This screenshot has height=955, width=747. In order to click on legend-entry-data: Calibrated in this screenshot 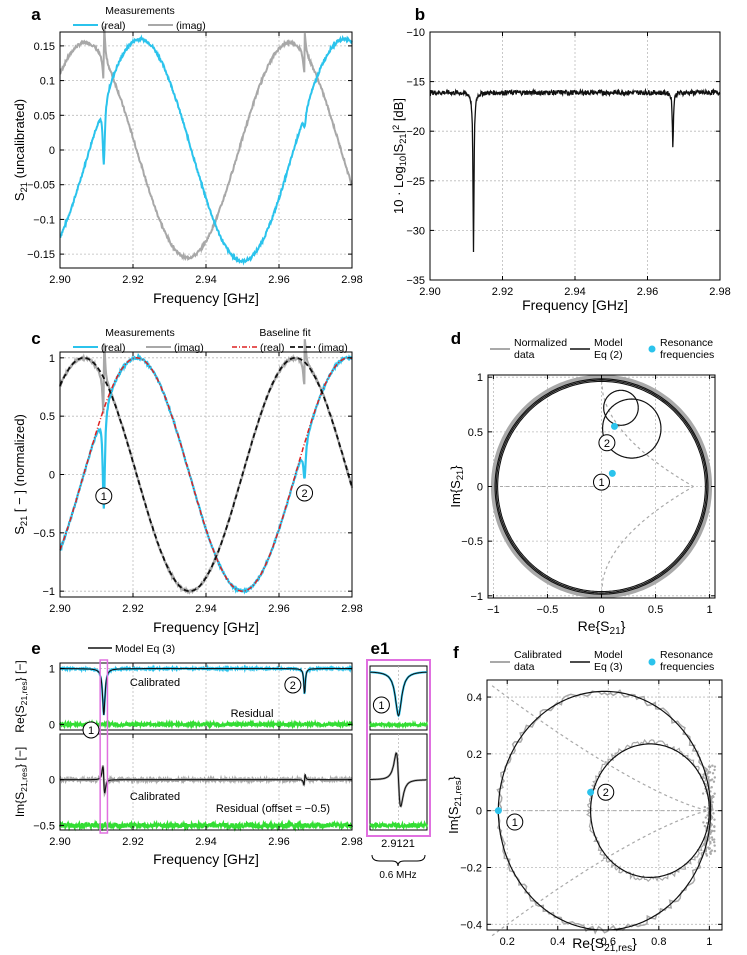, I will do `click(538, 655)`.